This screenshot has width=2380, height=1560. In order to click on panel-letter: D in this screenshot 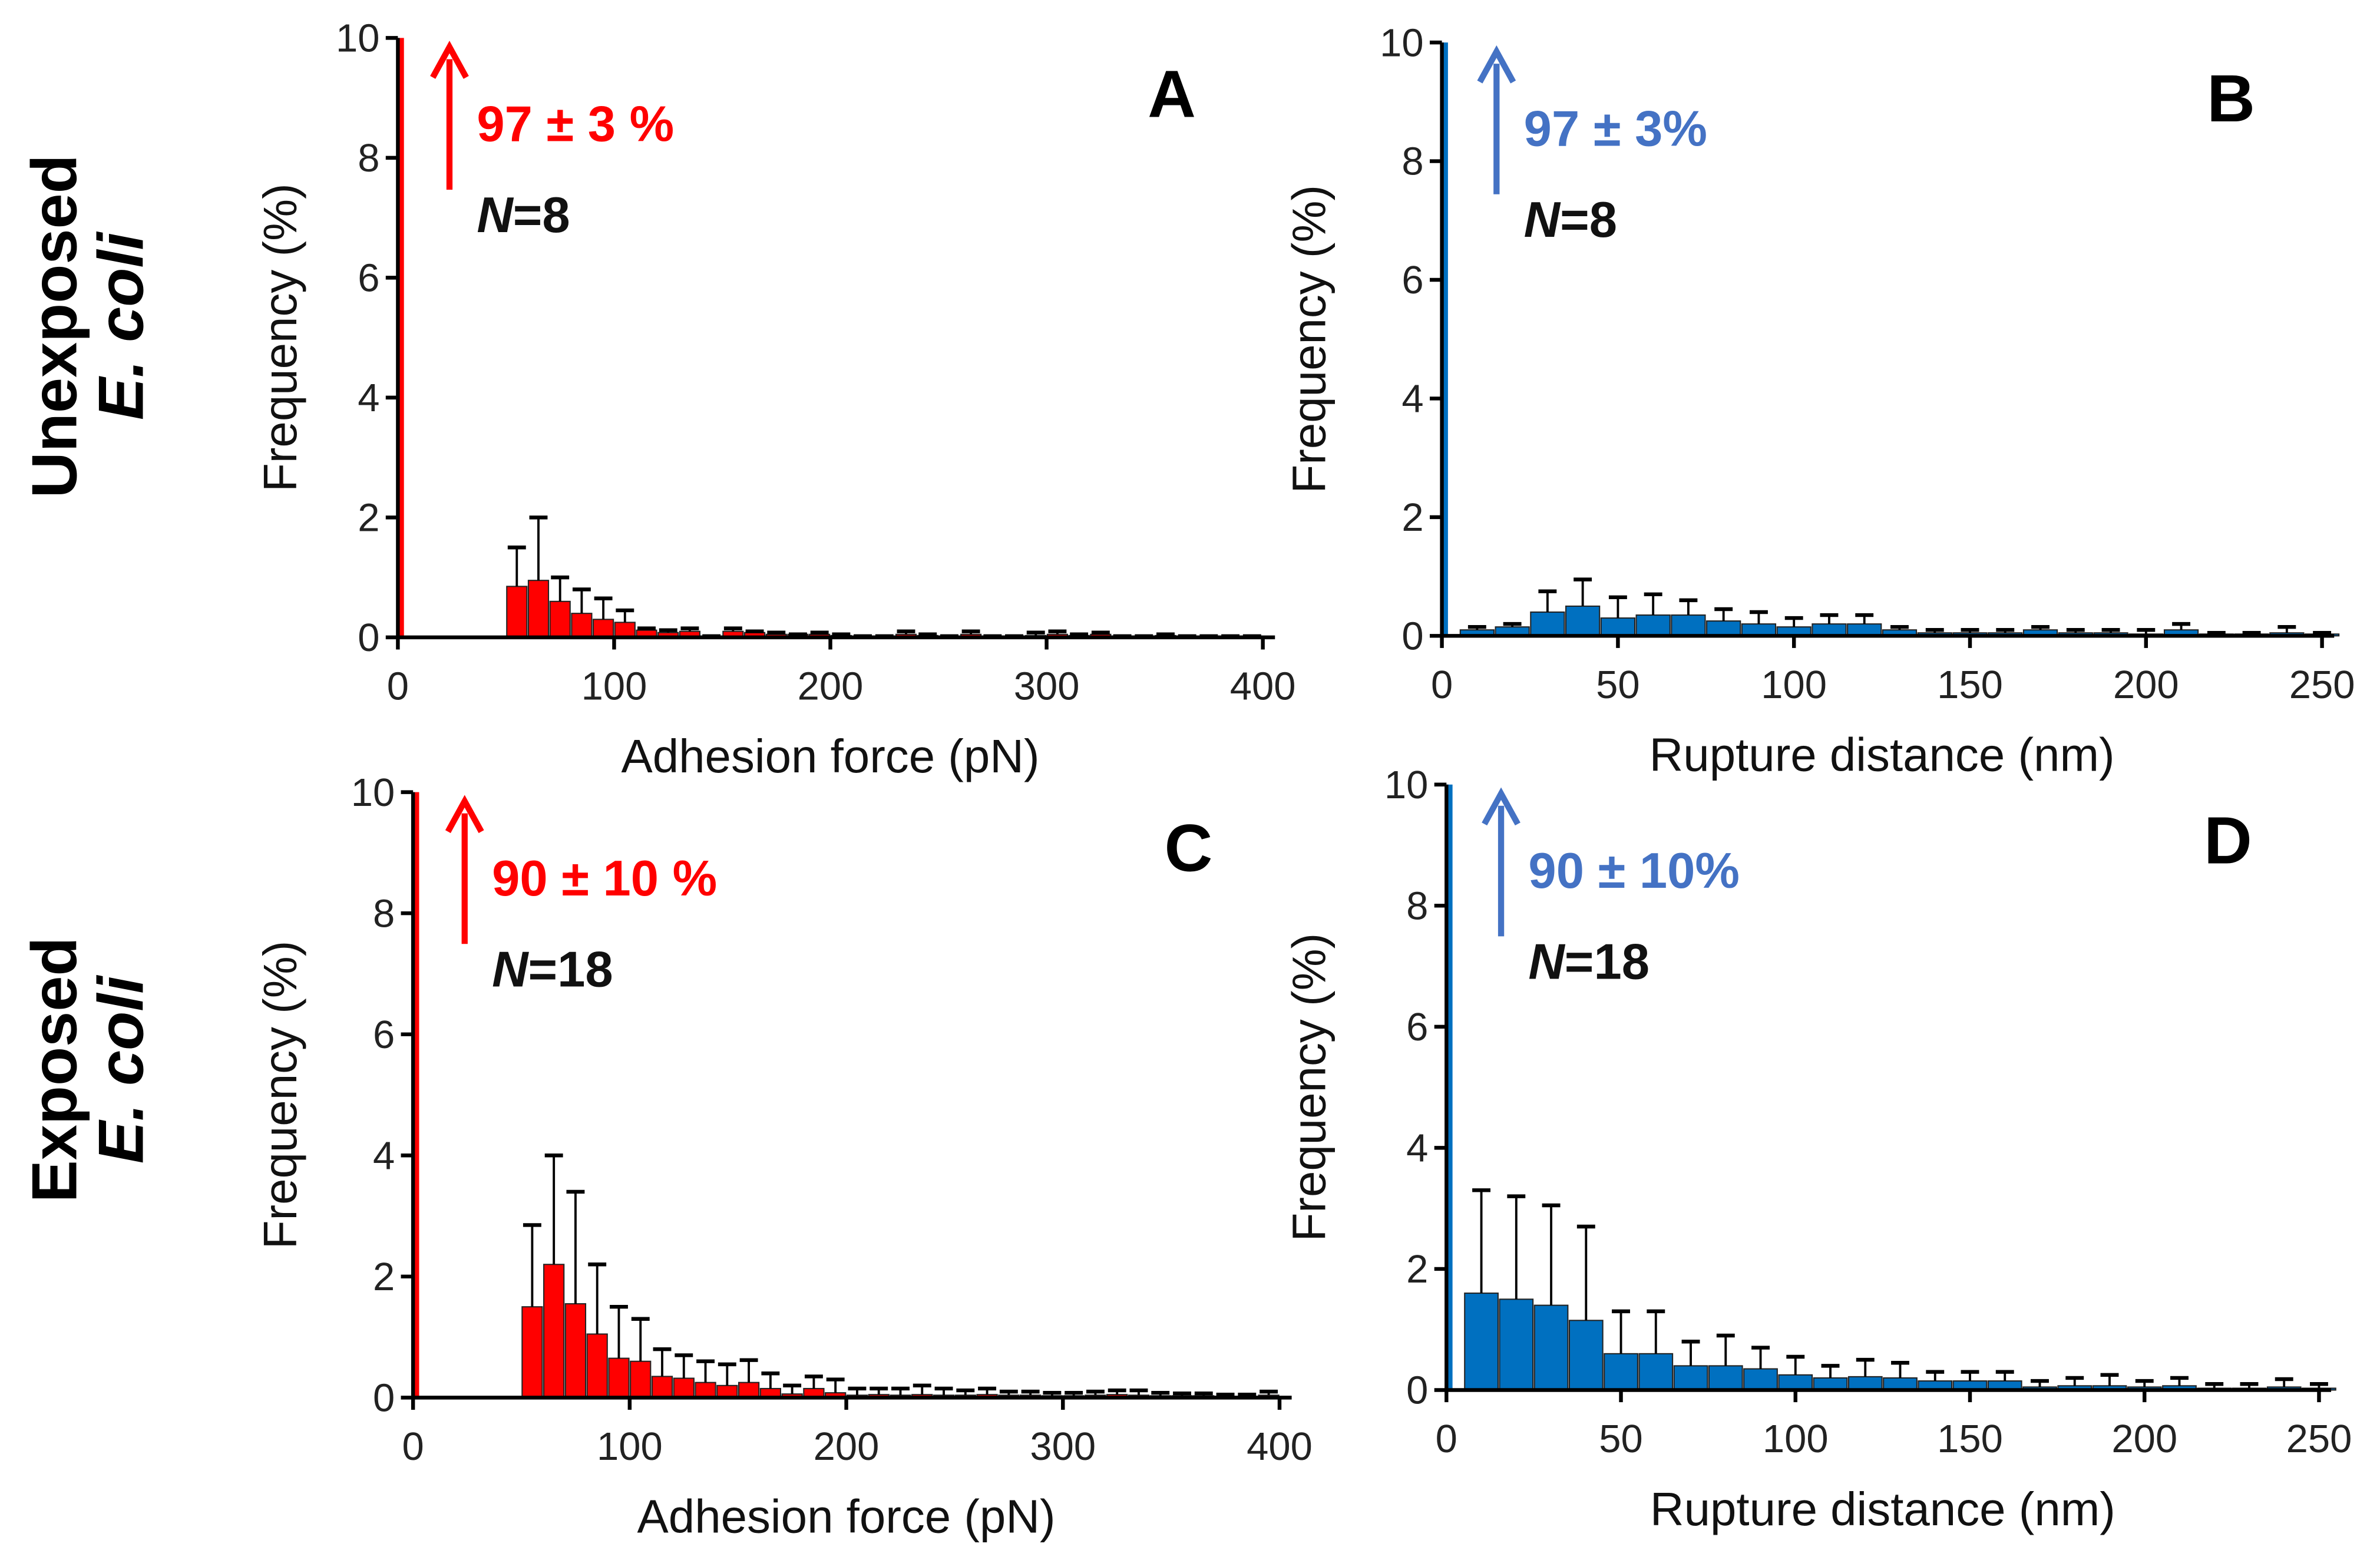, I will do `click(2228, 841)`.